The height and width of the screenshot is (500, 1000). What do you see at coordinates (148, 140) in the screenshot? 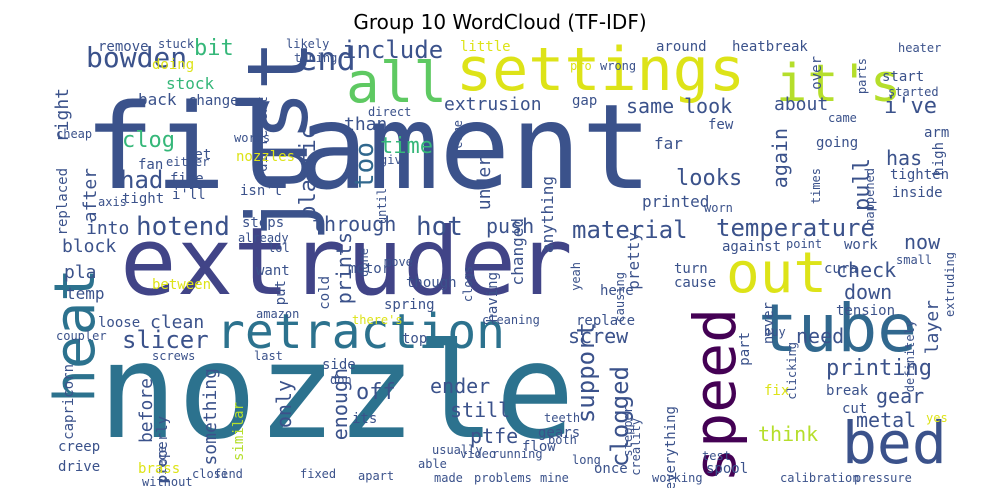
I see `word-clog: clog` at bounding box center [148, 140].